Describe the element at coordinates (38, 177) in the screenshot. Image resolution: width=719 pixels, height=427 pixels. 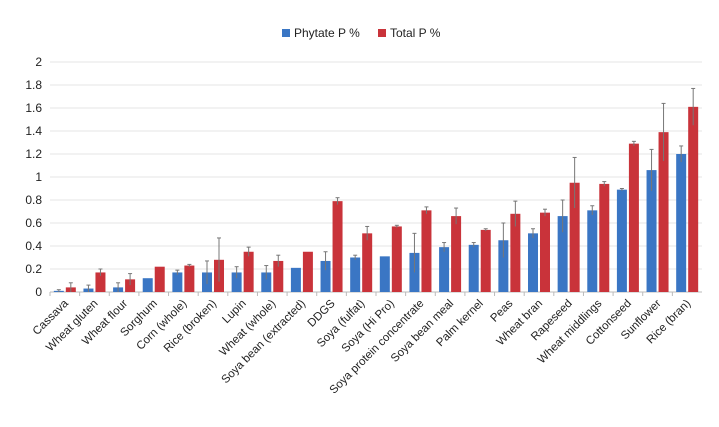
I see `y-tick-label: 1` at that location.